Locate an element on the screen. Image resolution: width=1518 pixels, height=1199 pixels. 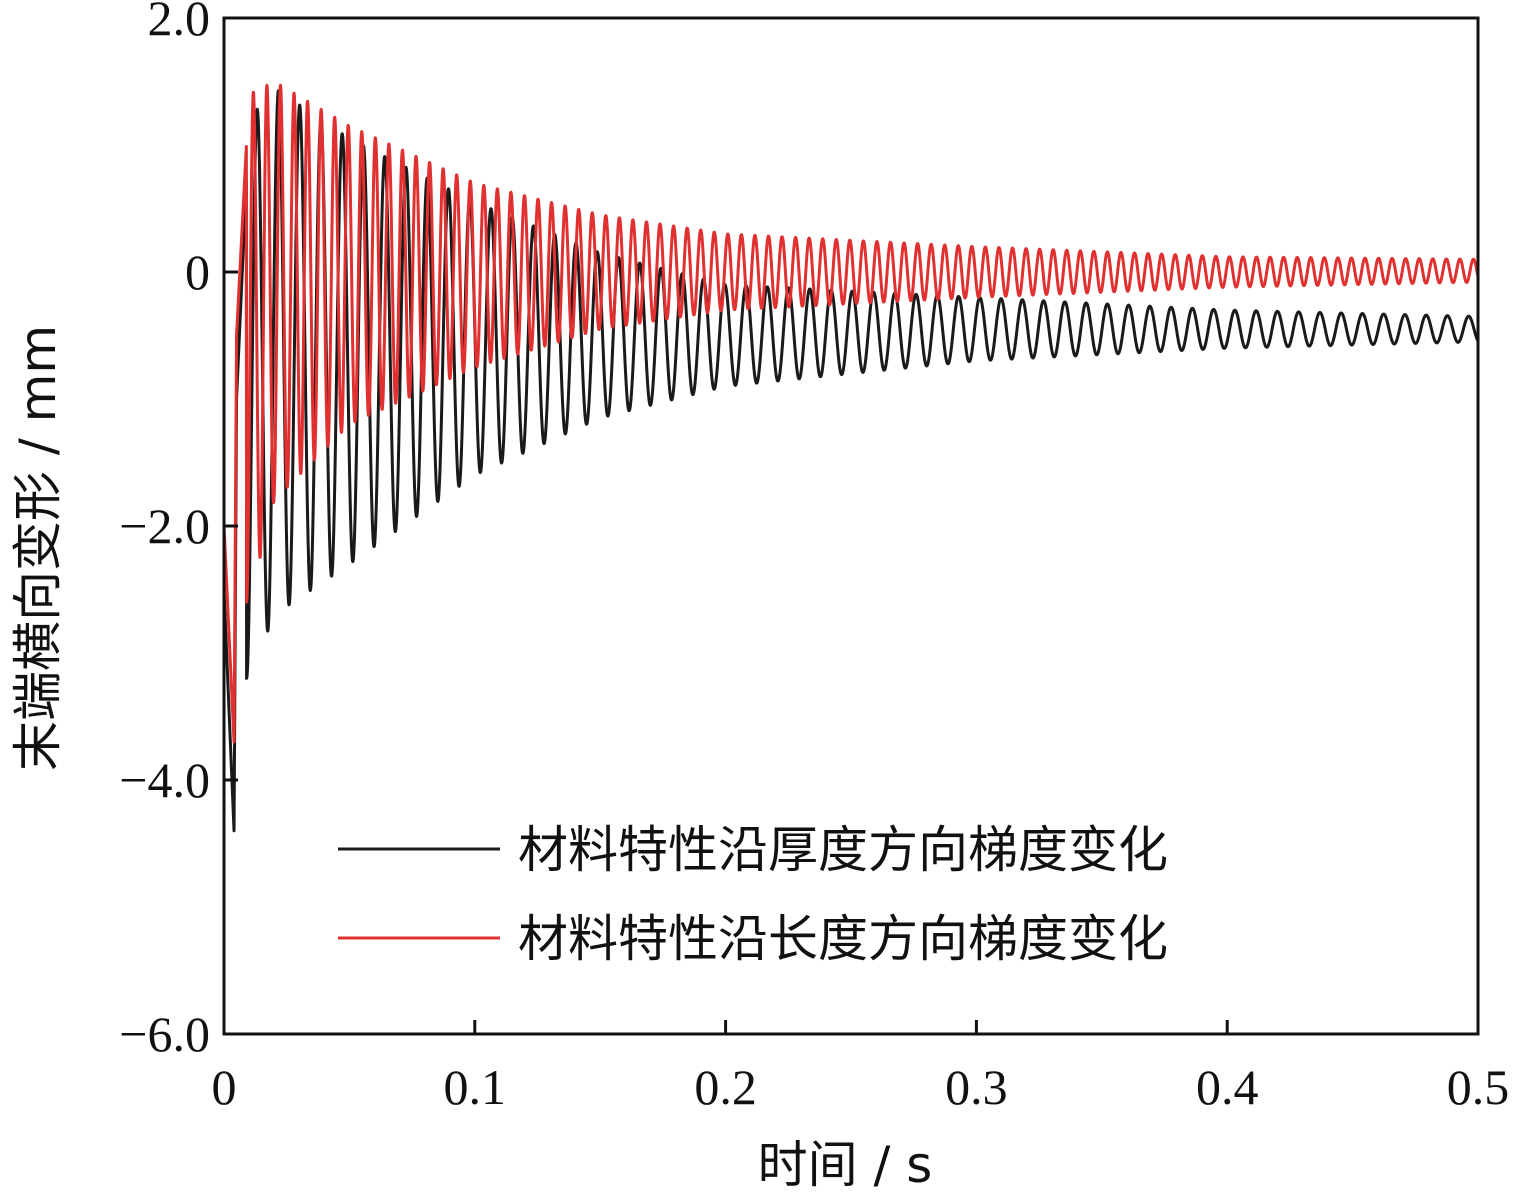
y-tick-label: −4.0 is located at coordinates (164, 780).